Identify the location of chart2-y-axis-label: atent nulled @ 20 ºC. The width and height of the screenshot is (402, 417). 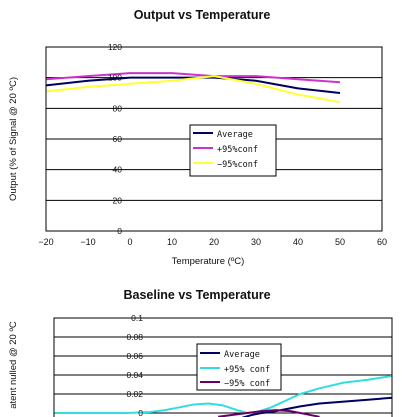
(13, 365).